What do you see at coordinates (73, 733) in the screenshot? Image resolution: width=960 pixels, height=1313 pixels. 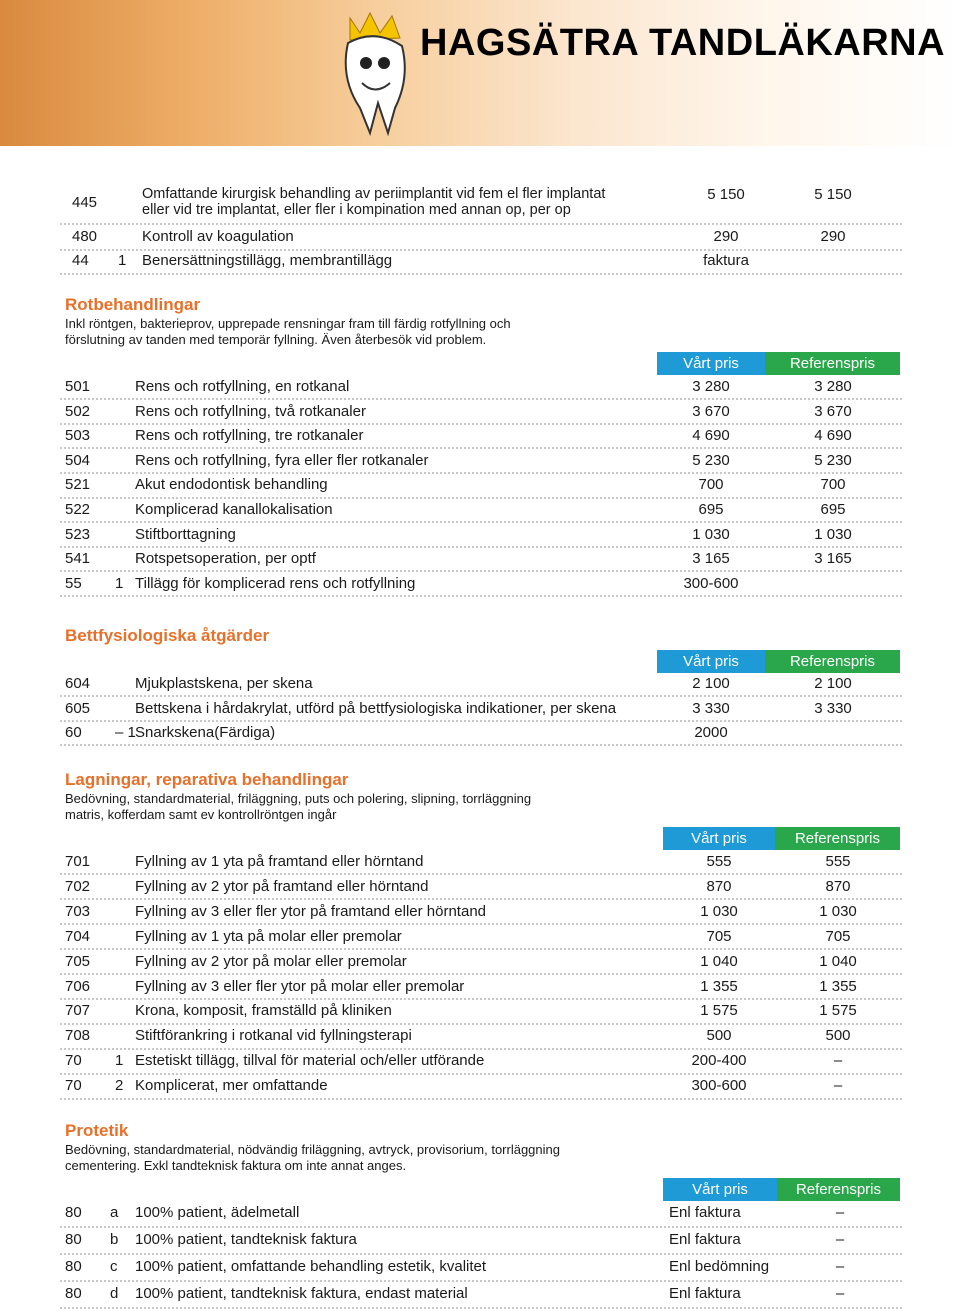 I see `code: 60` at bounding box center [73, 733].